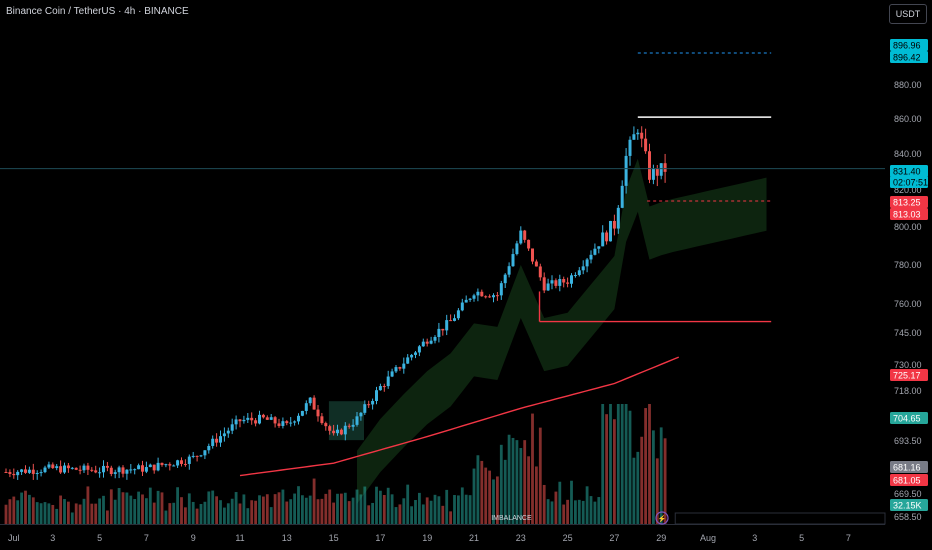 The width and height of the screenshot is (932, 550). What do you see at coordinates (708, 538) in the screenshot?
I see `time-tick-label: Aug` at bounding box center [708, 538].